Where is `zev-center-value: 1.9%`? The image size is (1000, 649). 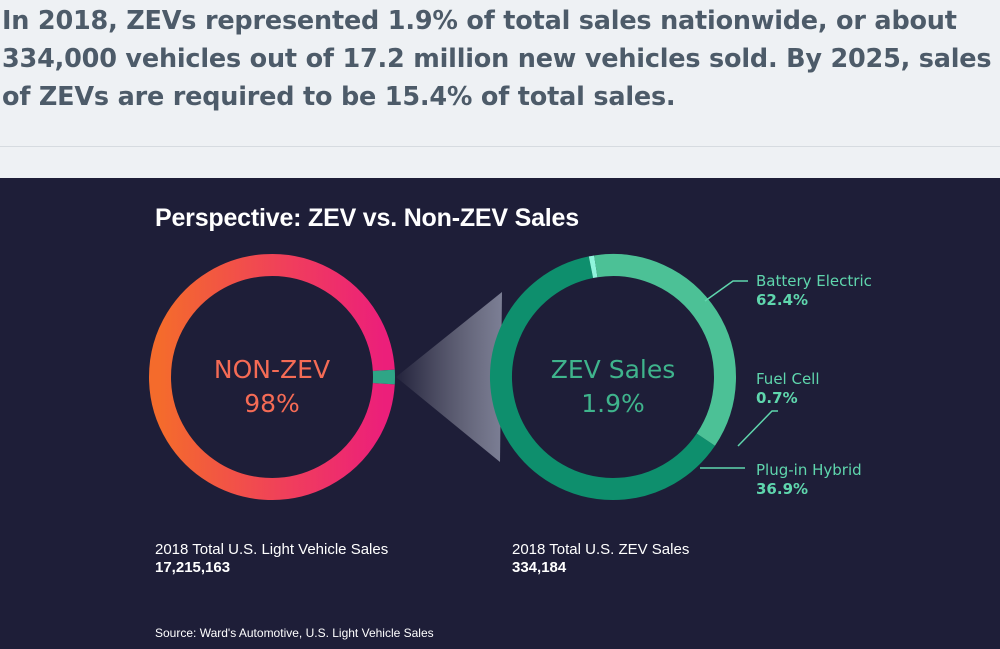 zev-center-value: 1.9% is located at coordinates (613, 403).